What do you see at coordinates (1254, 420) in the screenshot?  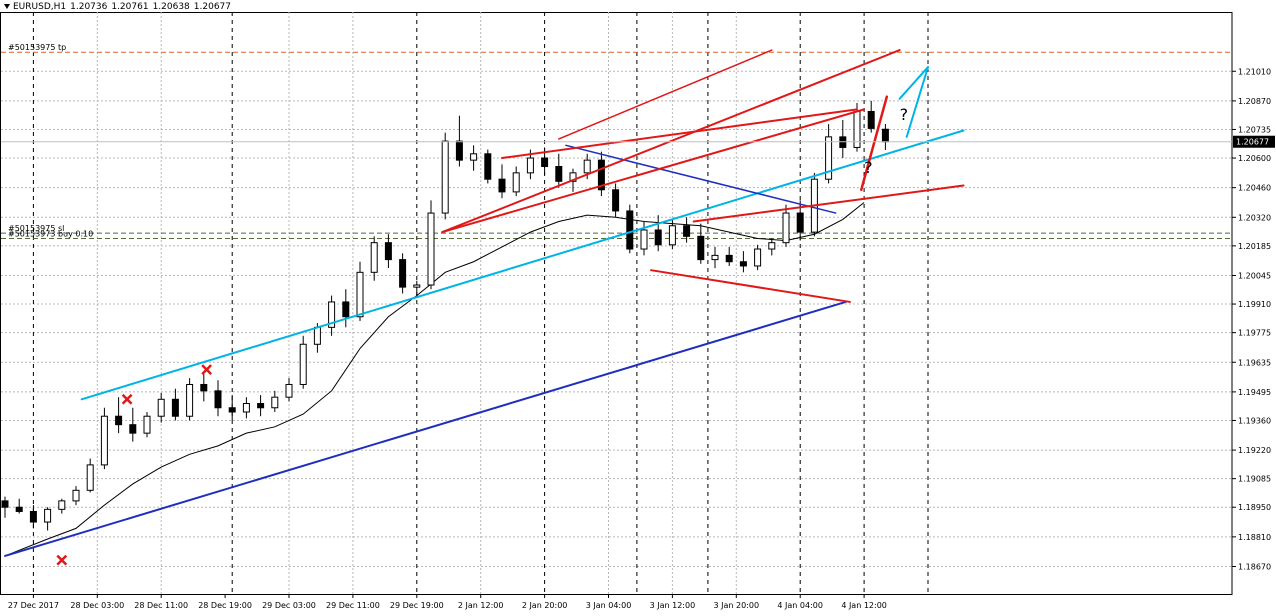 I see `y-tick-label: 1.19360` at bounding box center [1254, 420].